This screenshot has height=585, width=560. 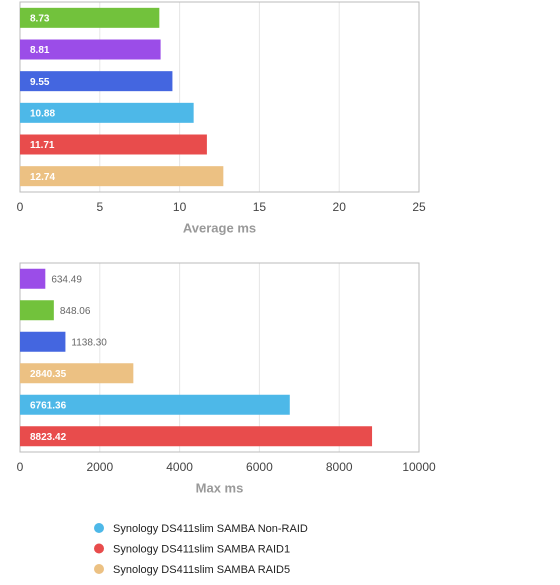 What do you see at coordinates (42, 145) in the screenshot?
I see `value-label: 11.71` at bounding box center [42, 145].